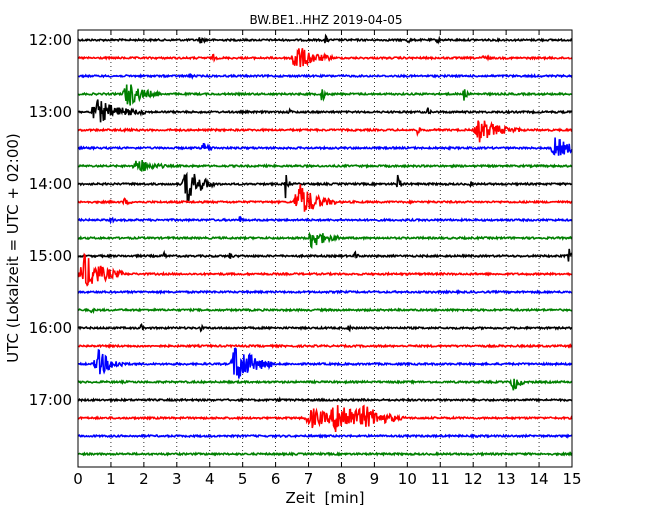 The height and width of the screenshot is (520, 650). What do you see at coordinates (50, 400) in the screenshot?
I see `y-tick-label: 17:00` at bounding box center [50, 400].